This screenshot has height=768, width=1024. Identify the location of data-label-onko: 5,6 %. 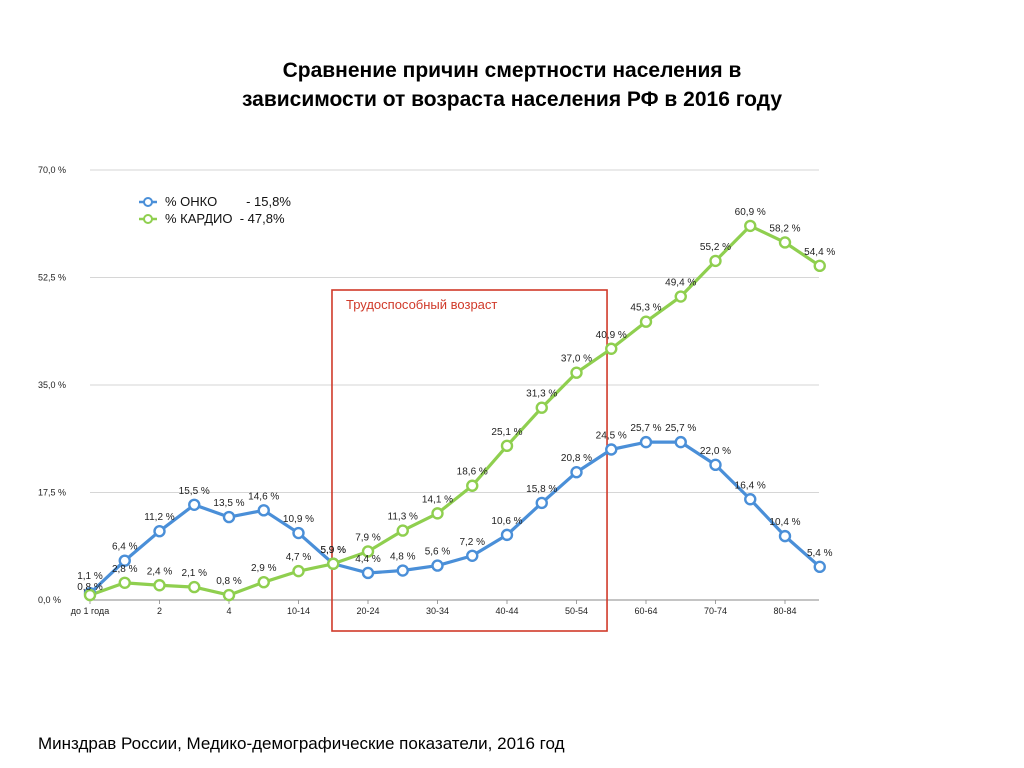
(438, 552).